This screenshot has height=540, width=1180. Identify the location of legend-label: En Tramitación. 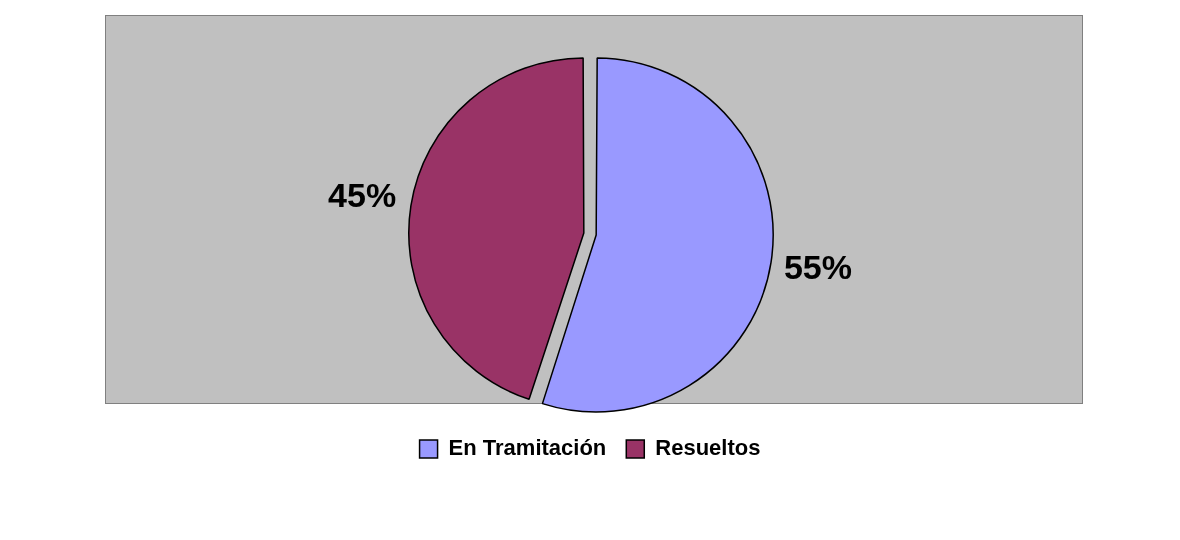
(527, 448).